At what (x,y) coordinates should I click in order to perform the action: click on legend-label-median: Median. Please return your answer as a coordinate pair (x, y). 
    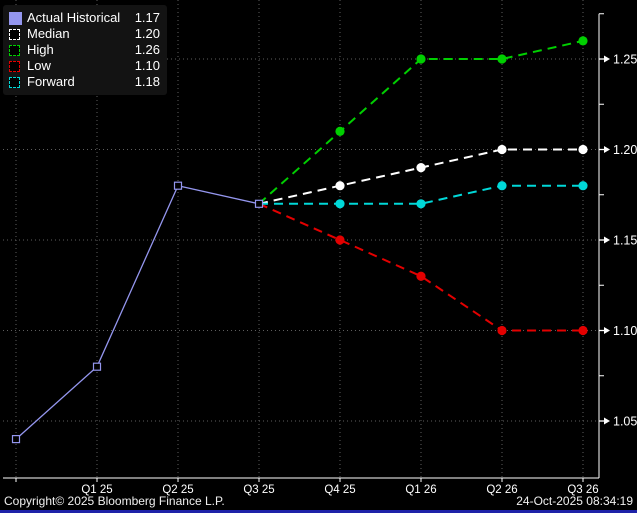
    Looking at the image, I should click on (48, 33).